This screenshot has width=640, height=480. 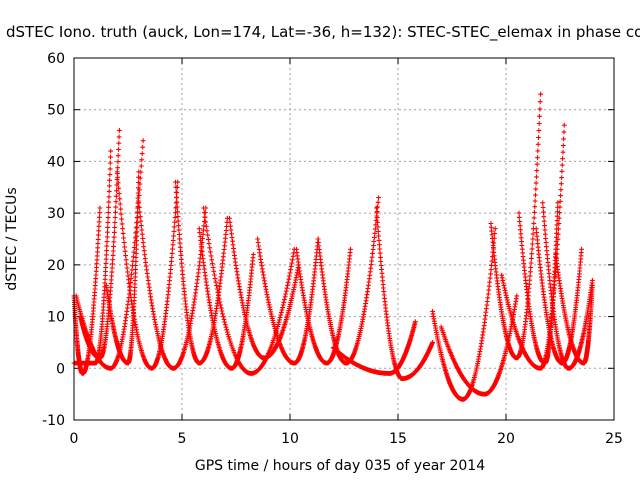 I want to click on y-tick-label: 60, so click(x=56, y=59).